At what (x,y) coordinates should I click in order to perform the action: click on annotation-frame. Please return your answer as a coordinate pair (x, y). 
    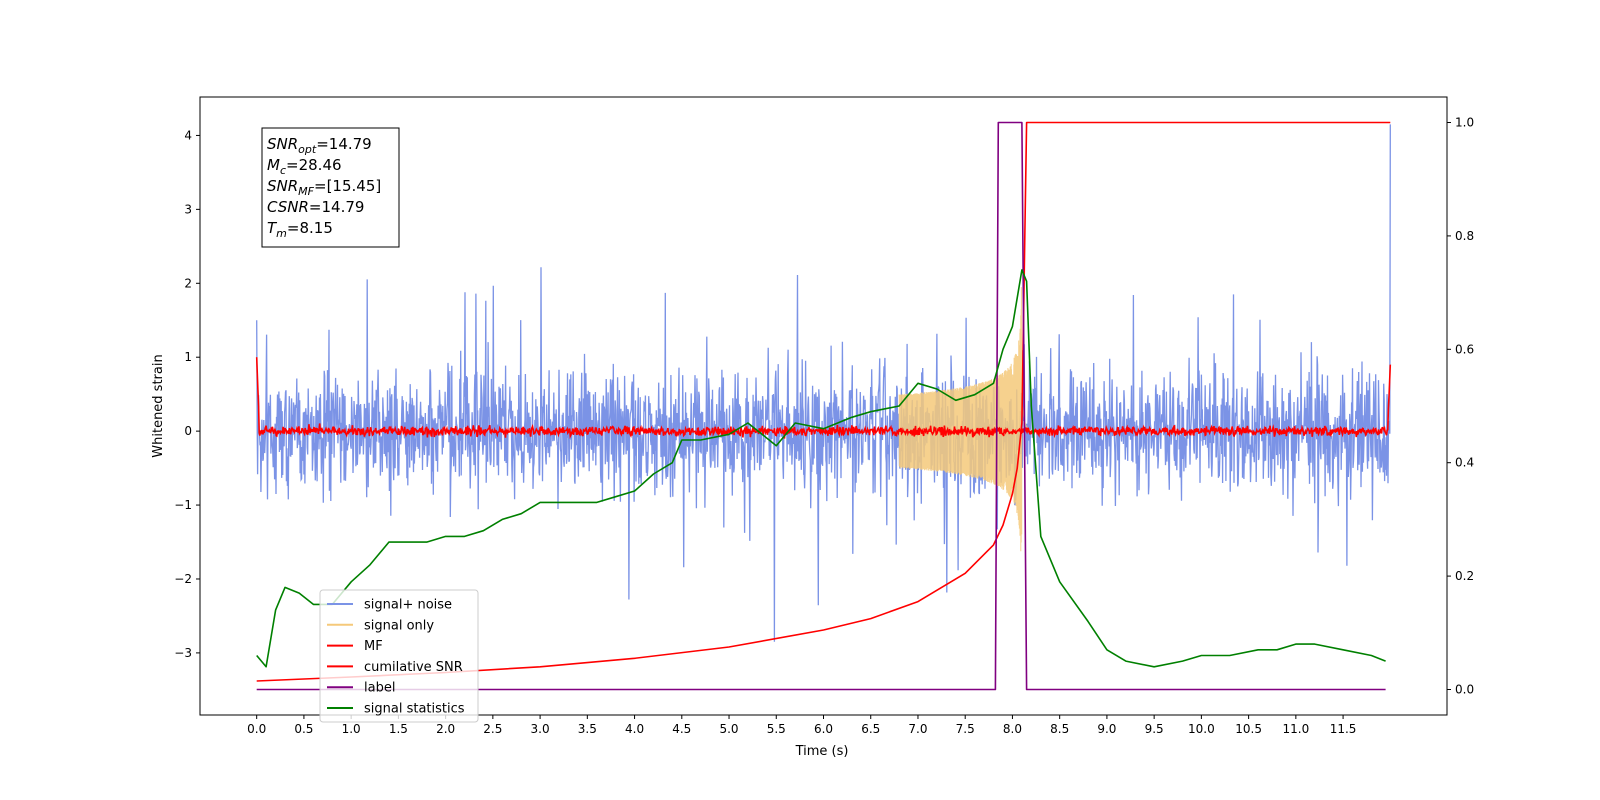
    Looking at the image, I should click on (330, 187).